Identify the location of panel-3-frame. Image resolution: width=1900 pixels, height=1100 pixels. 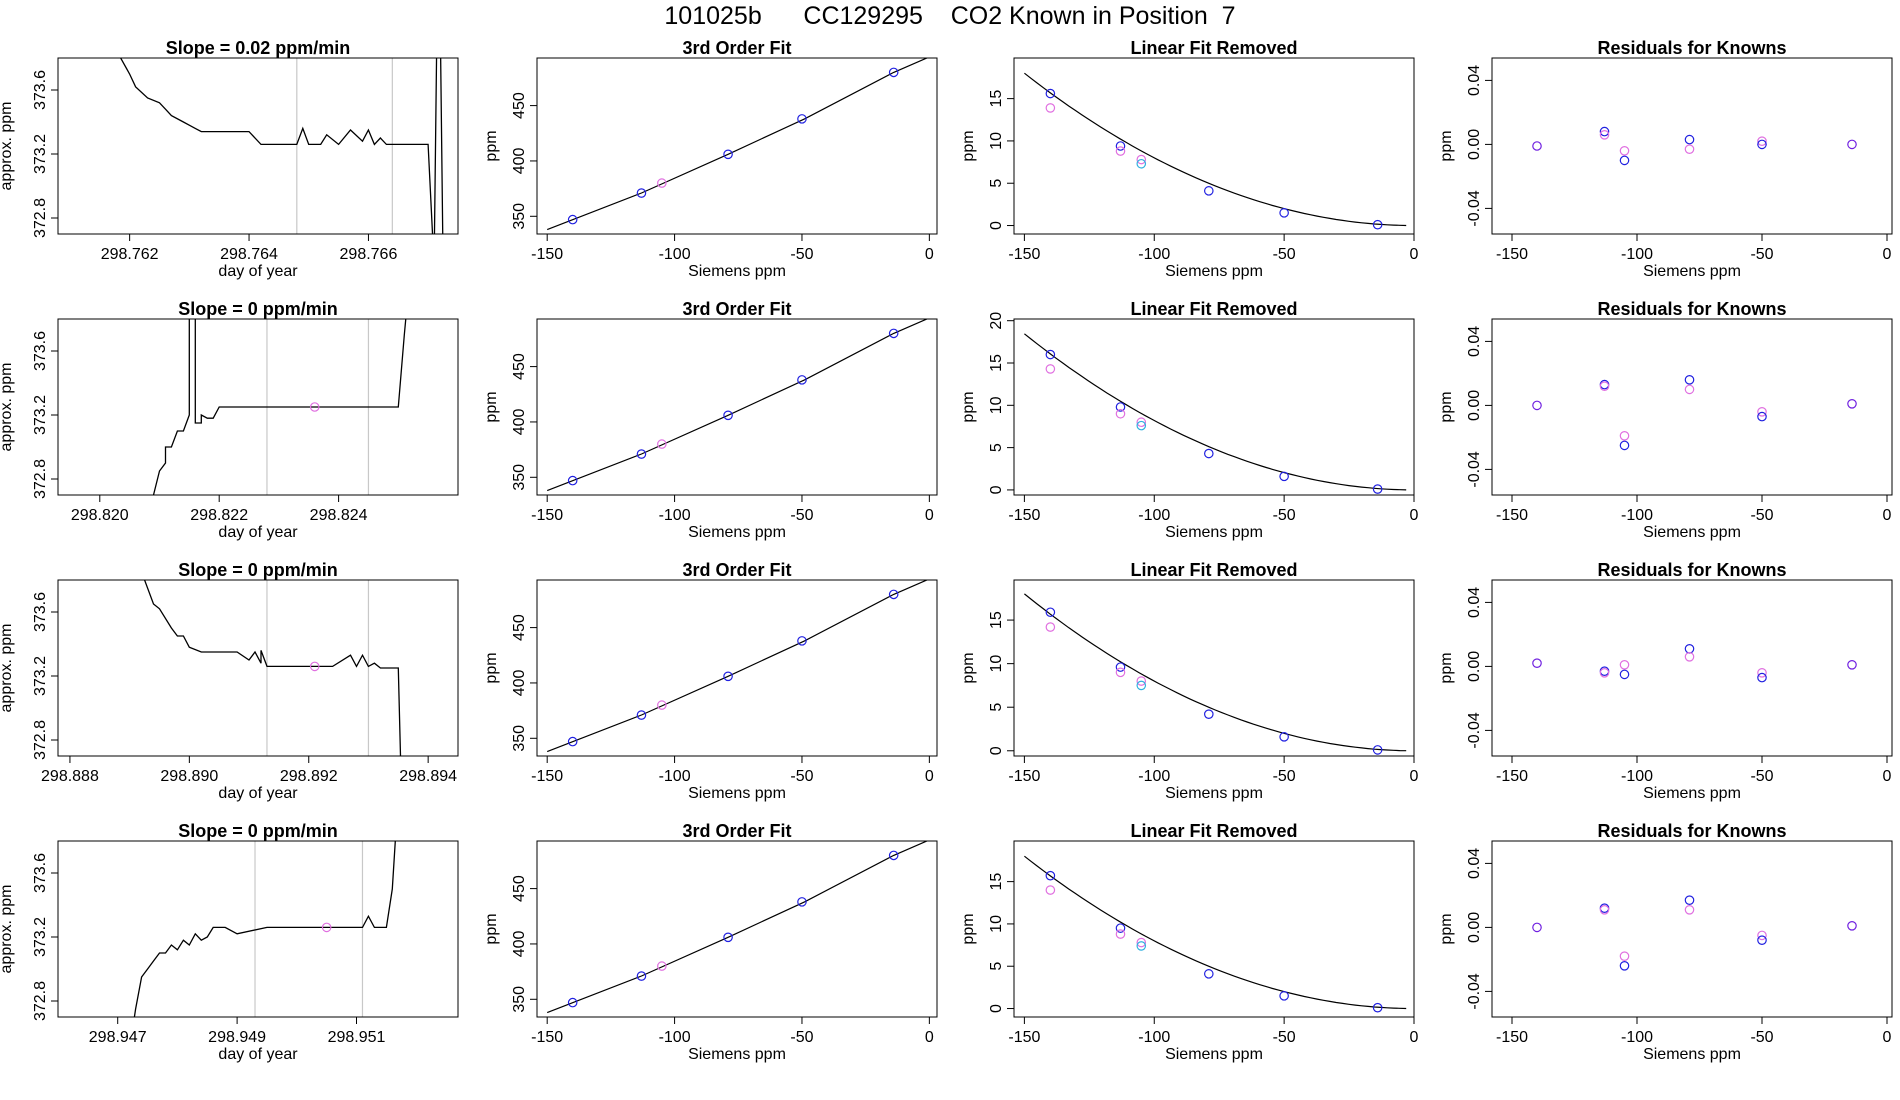
(1214, 146).